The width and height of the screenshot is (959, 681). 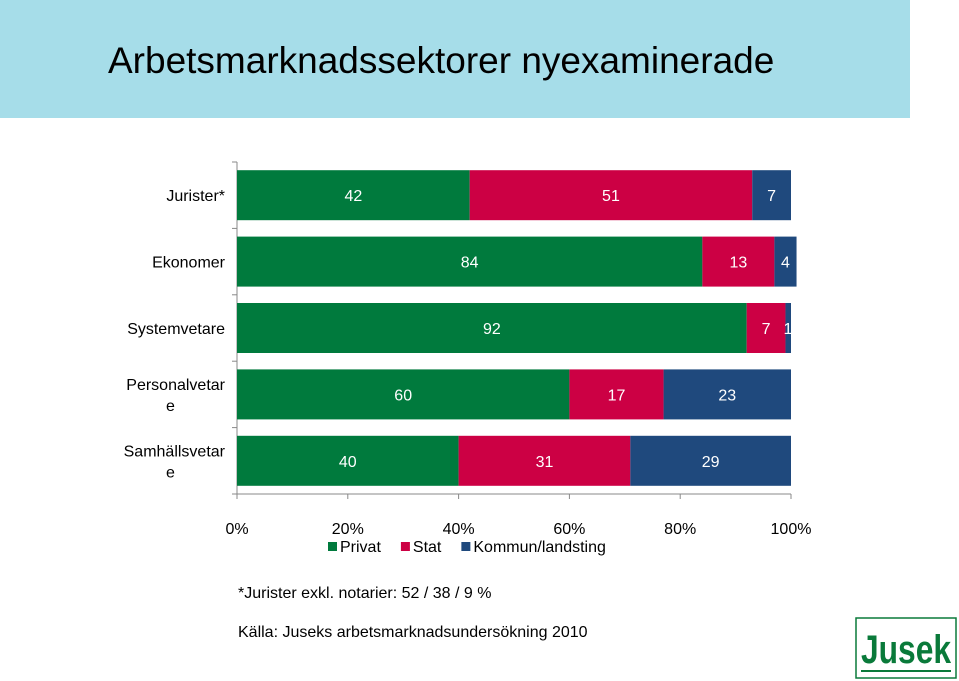 I want to click on data-label: 40, so click(x=348, y=462).